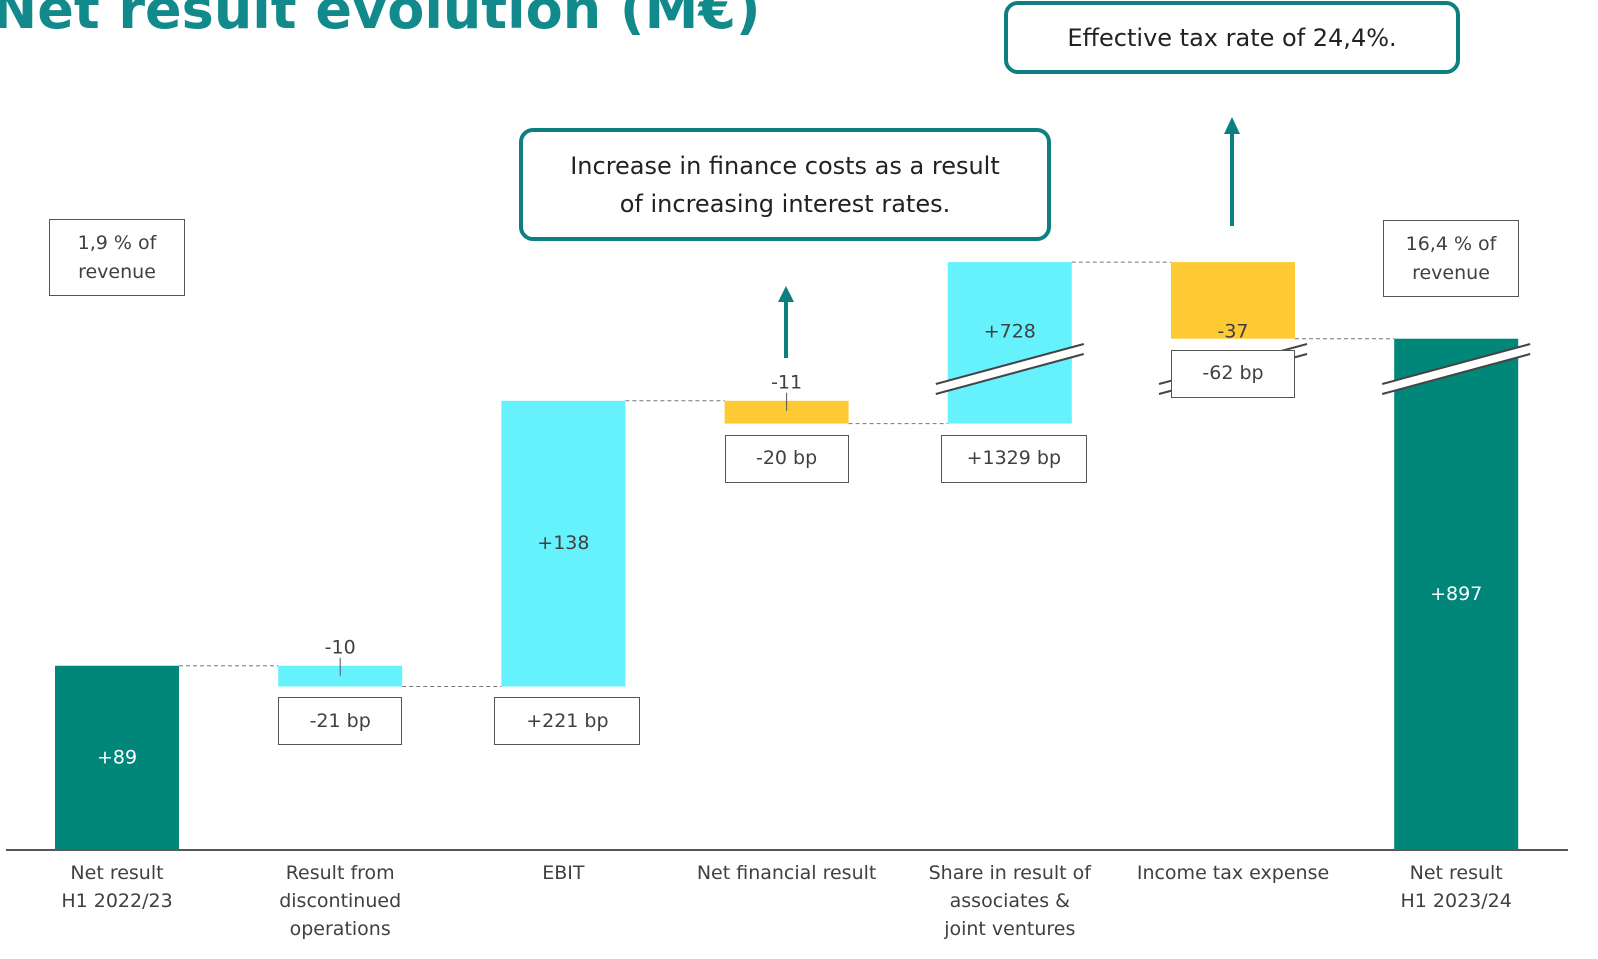 The width and height of the screenshot is (1598, 959). Describe the element at coordinates (1232, 332) in the screenshot. I see `value-label: -37` at that location.